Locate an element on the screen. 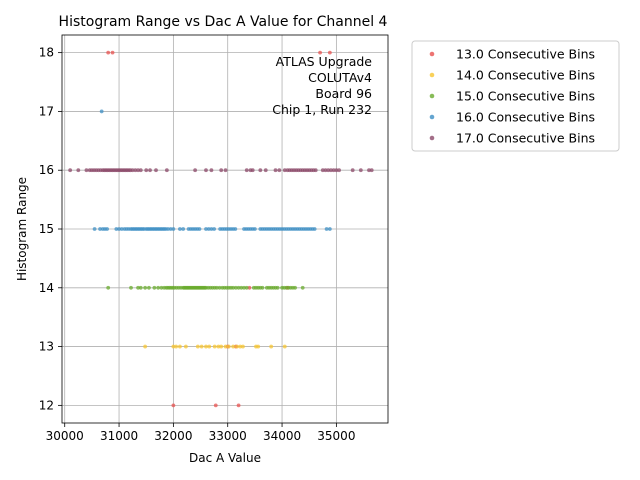  legend-frame is located at coordinates (515, 96).